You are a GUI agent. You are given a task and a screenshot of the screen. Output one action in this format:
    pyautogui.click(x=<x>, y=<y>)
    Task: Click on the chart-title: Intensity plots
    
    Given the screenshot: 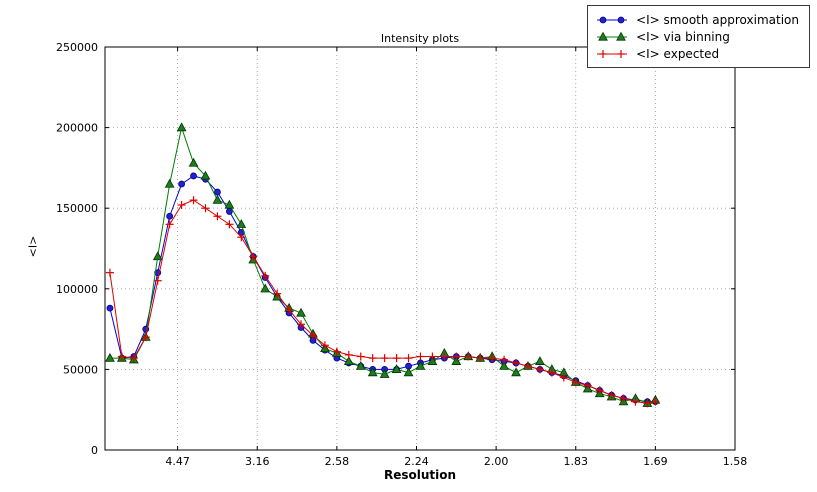 What is the action you would take?
    pyautogui.click(x=420, y=38)
    